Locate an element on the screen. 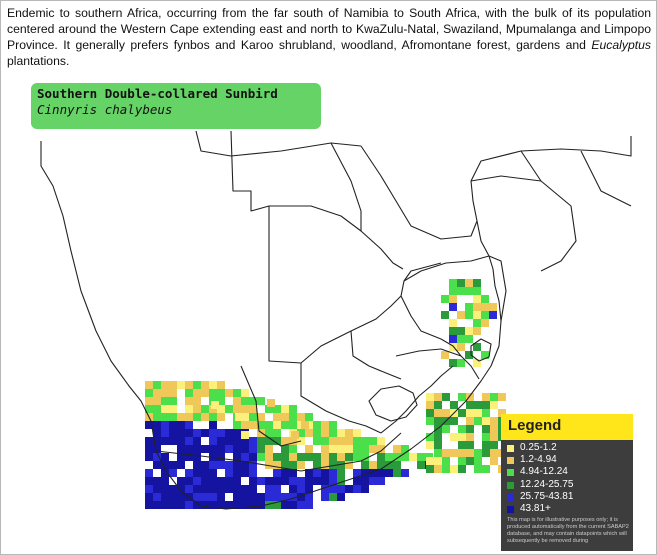  legend-item: 0.25-1.2 is located at coordinates (540, 448).